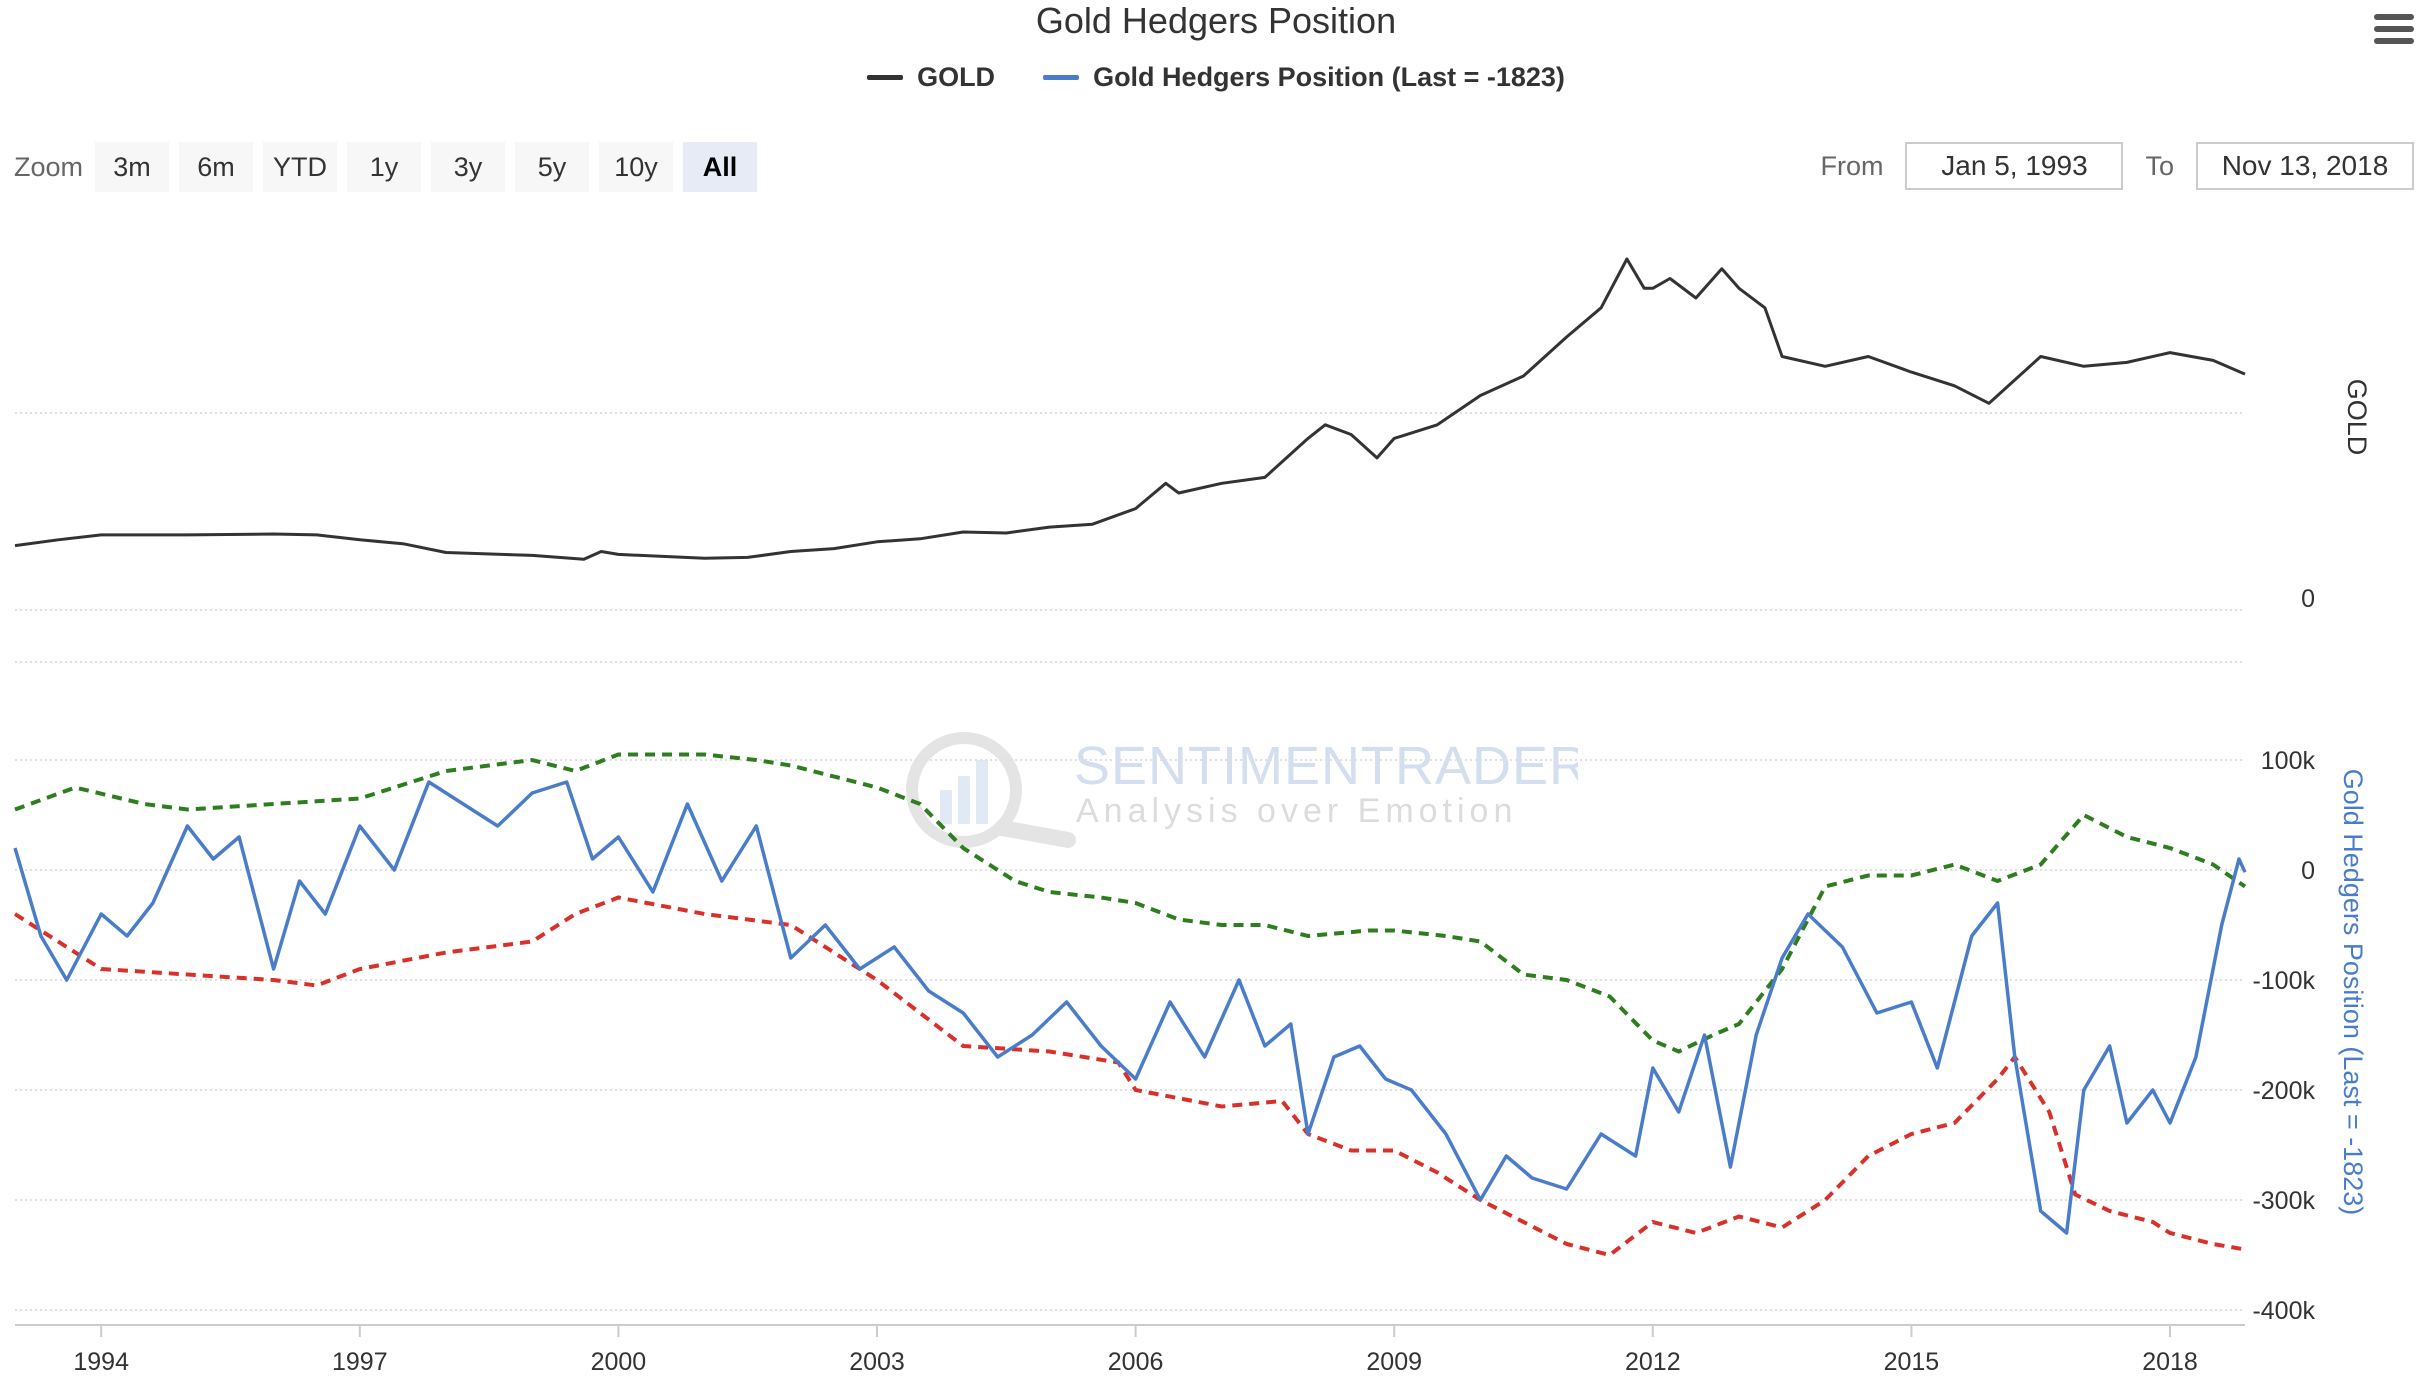  I want to click on watermark-magnifier-icon, so click(964, 790).